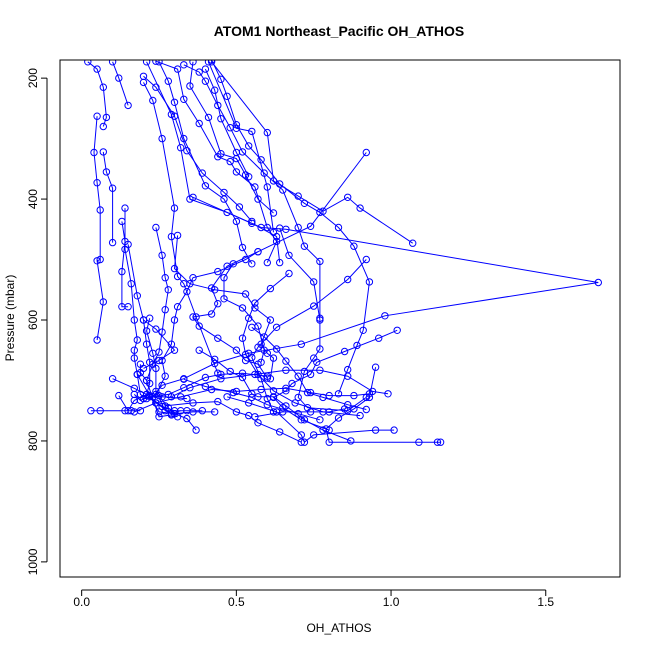  I want to click on x-axis-label: OH_ATHOS, so click(338, 628).